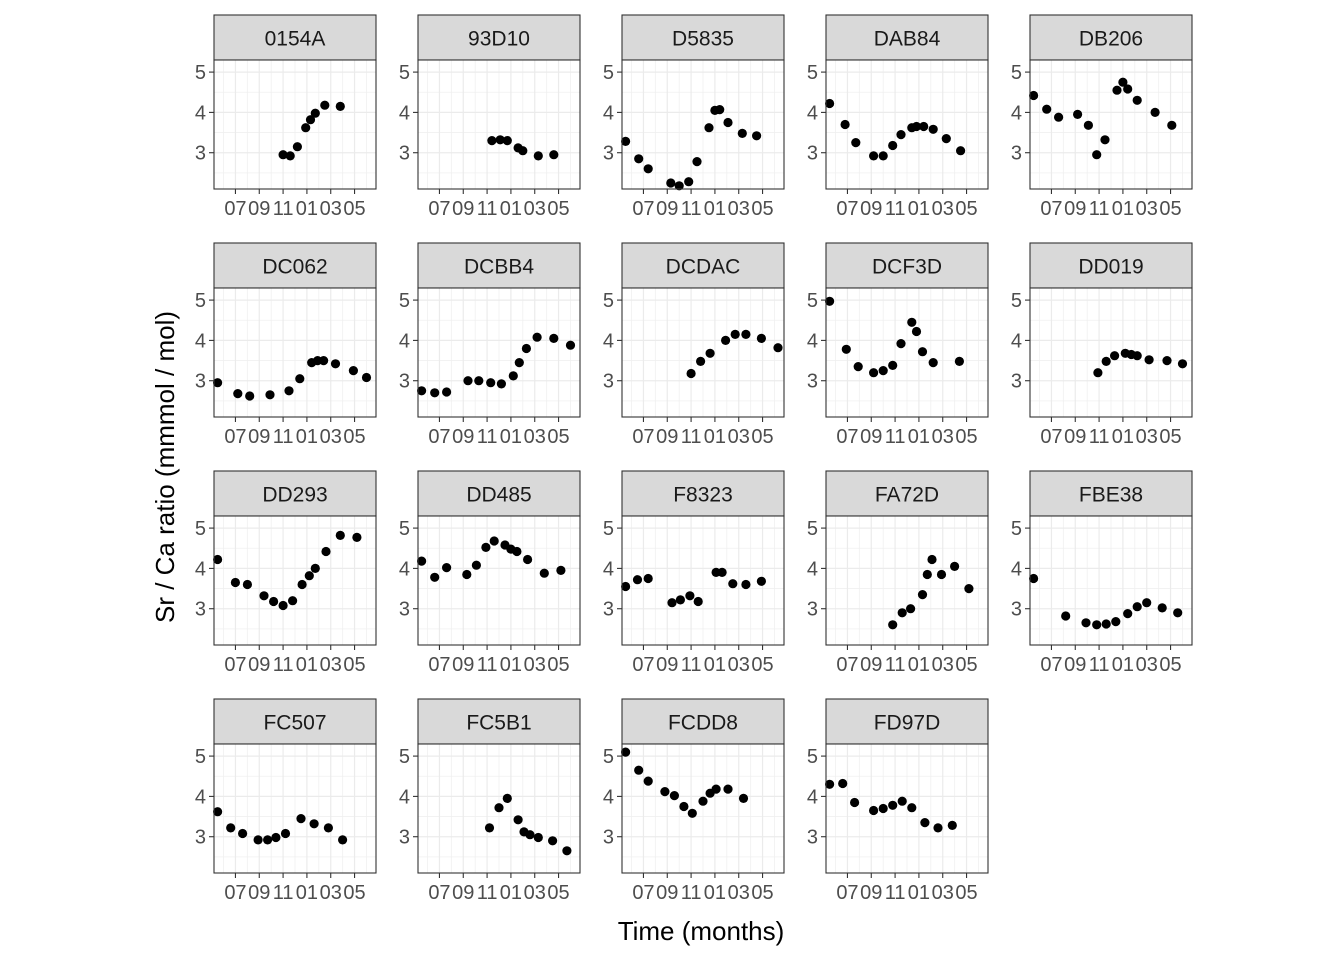 This screenshot has width=1344, height=960. Describe the element at coordinates (703, 723) in the screenshot. I see `facet-title: FCDD8` at that location.